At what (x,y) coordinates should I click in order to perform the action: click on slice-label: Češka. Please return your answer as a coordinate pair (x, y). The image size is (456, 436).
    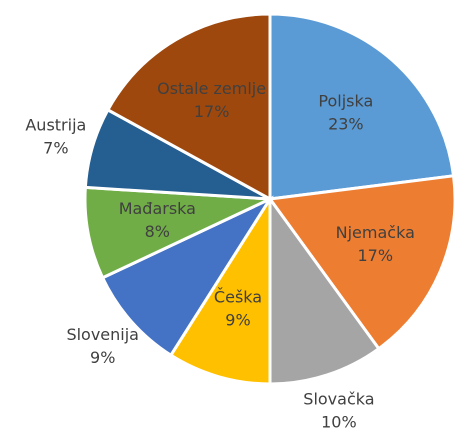
    Looking at the image, I should click on (238, 297).